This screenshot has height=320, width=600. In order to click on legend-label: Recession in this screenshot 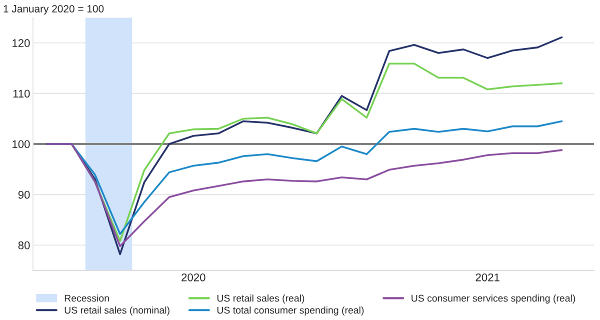, I will do `click(86, 298)`.